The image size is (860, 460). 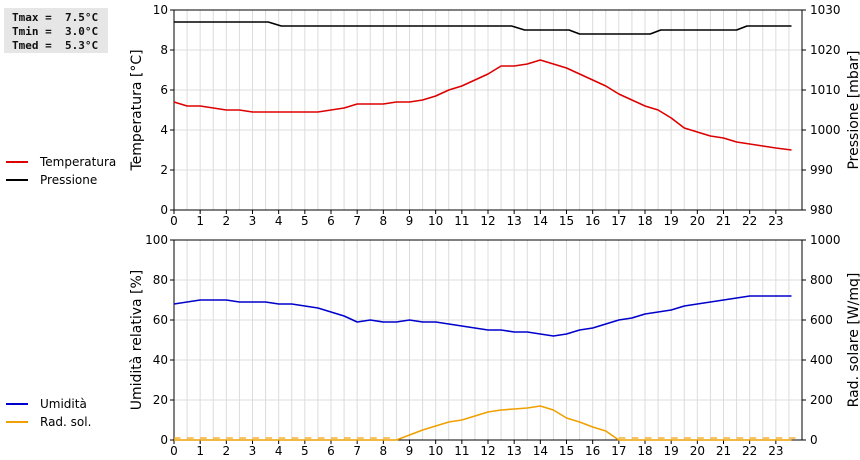 I want to click on y2-axis-label: Rad. solare [W/mq], so click(x=853, y=340).